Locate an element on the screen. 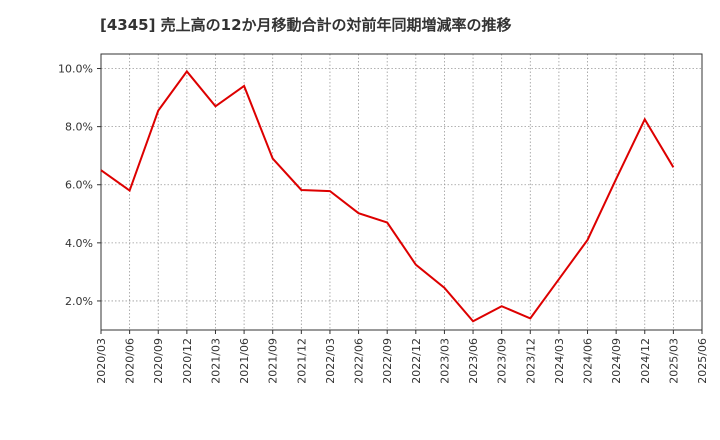 This screenshot has width=720, height=440. x-tick-label: 2022/03 is located at coordinates (330, 361).